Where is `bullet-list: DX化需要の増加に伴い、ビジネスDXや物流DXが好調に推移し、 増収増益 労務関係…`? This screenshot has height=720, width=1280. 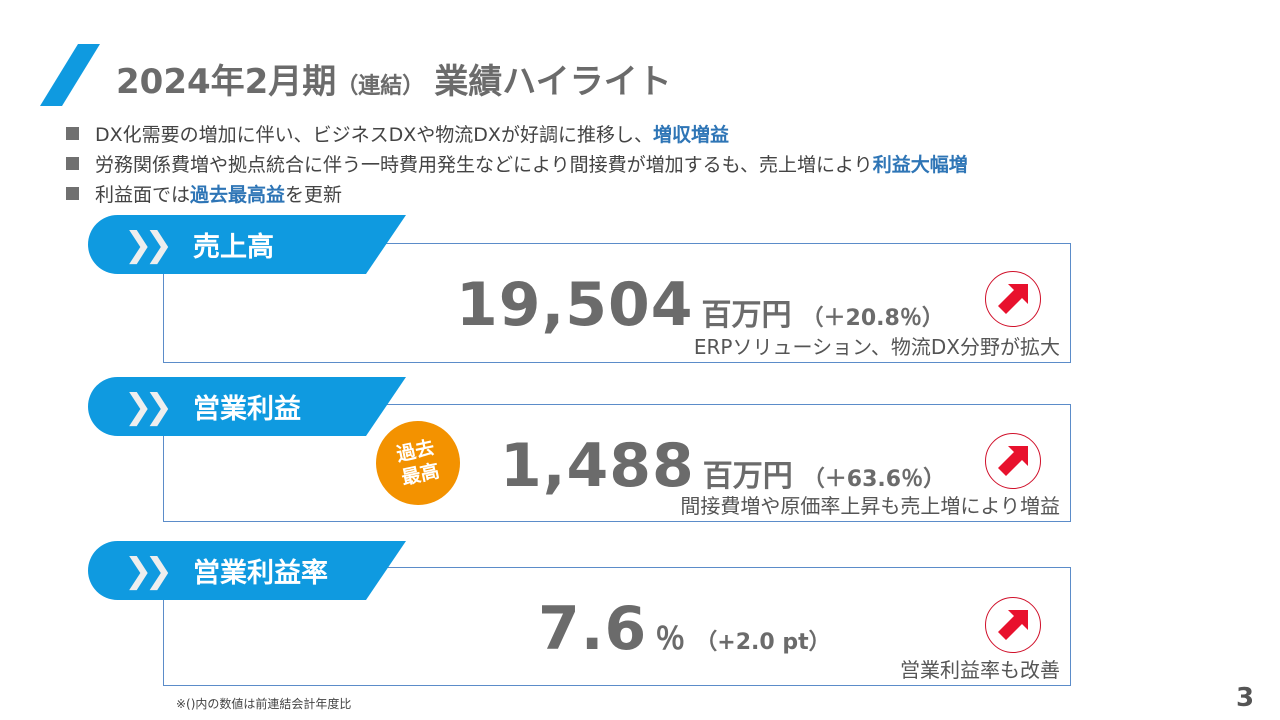 bullet-list: DX化需要の増加に伴い、ビジネスDXや物流DXが好調に推移し、 増収増益 労務関係… is located at coordinates (517, 163).